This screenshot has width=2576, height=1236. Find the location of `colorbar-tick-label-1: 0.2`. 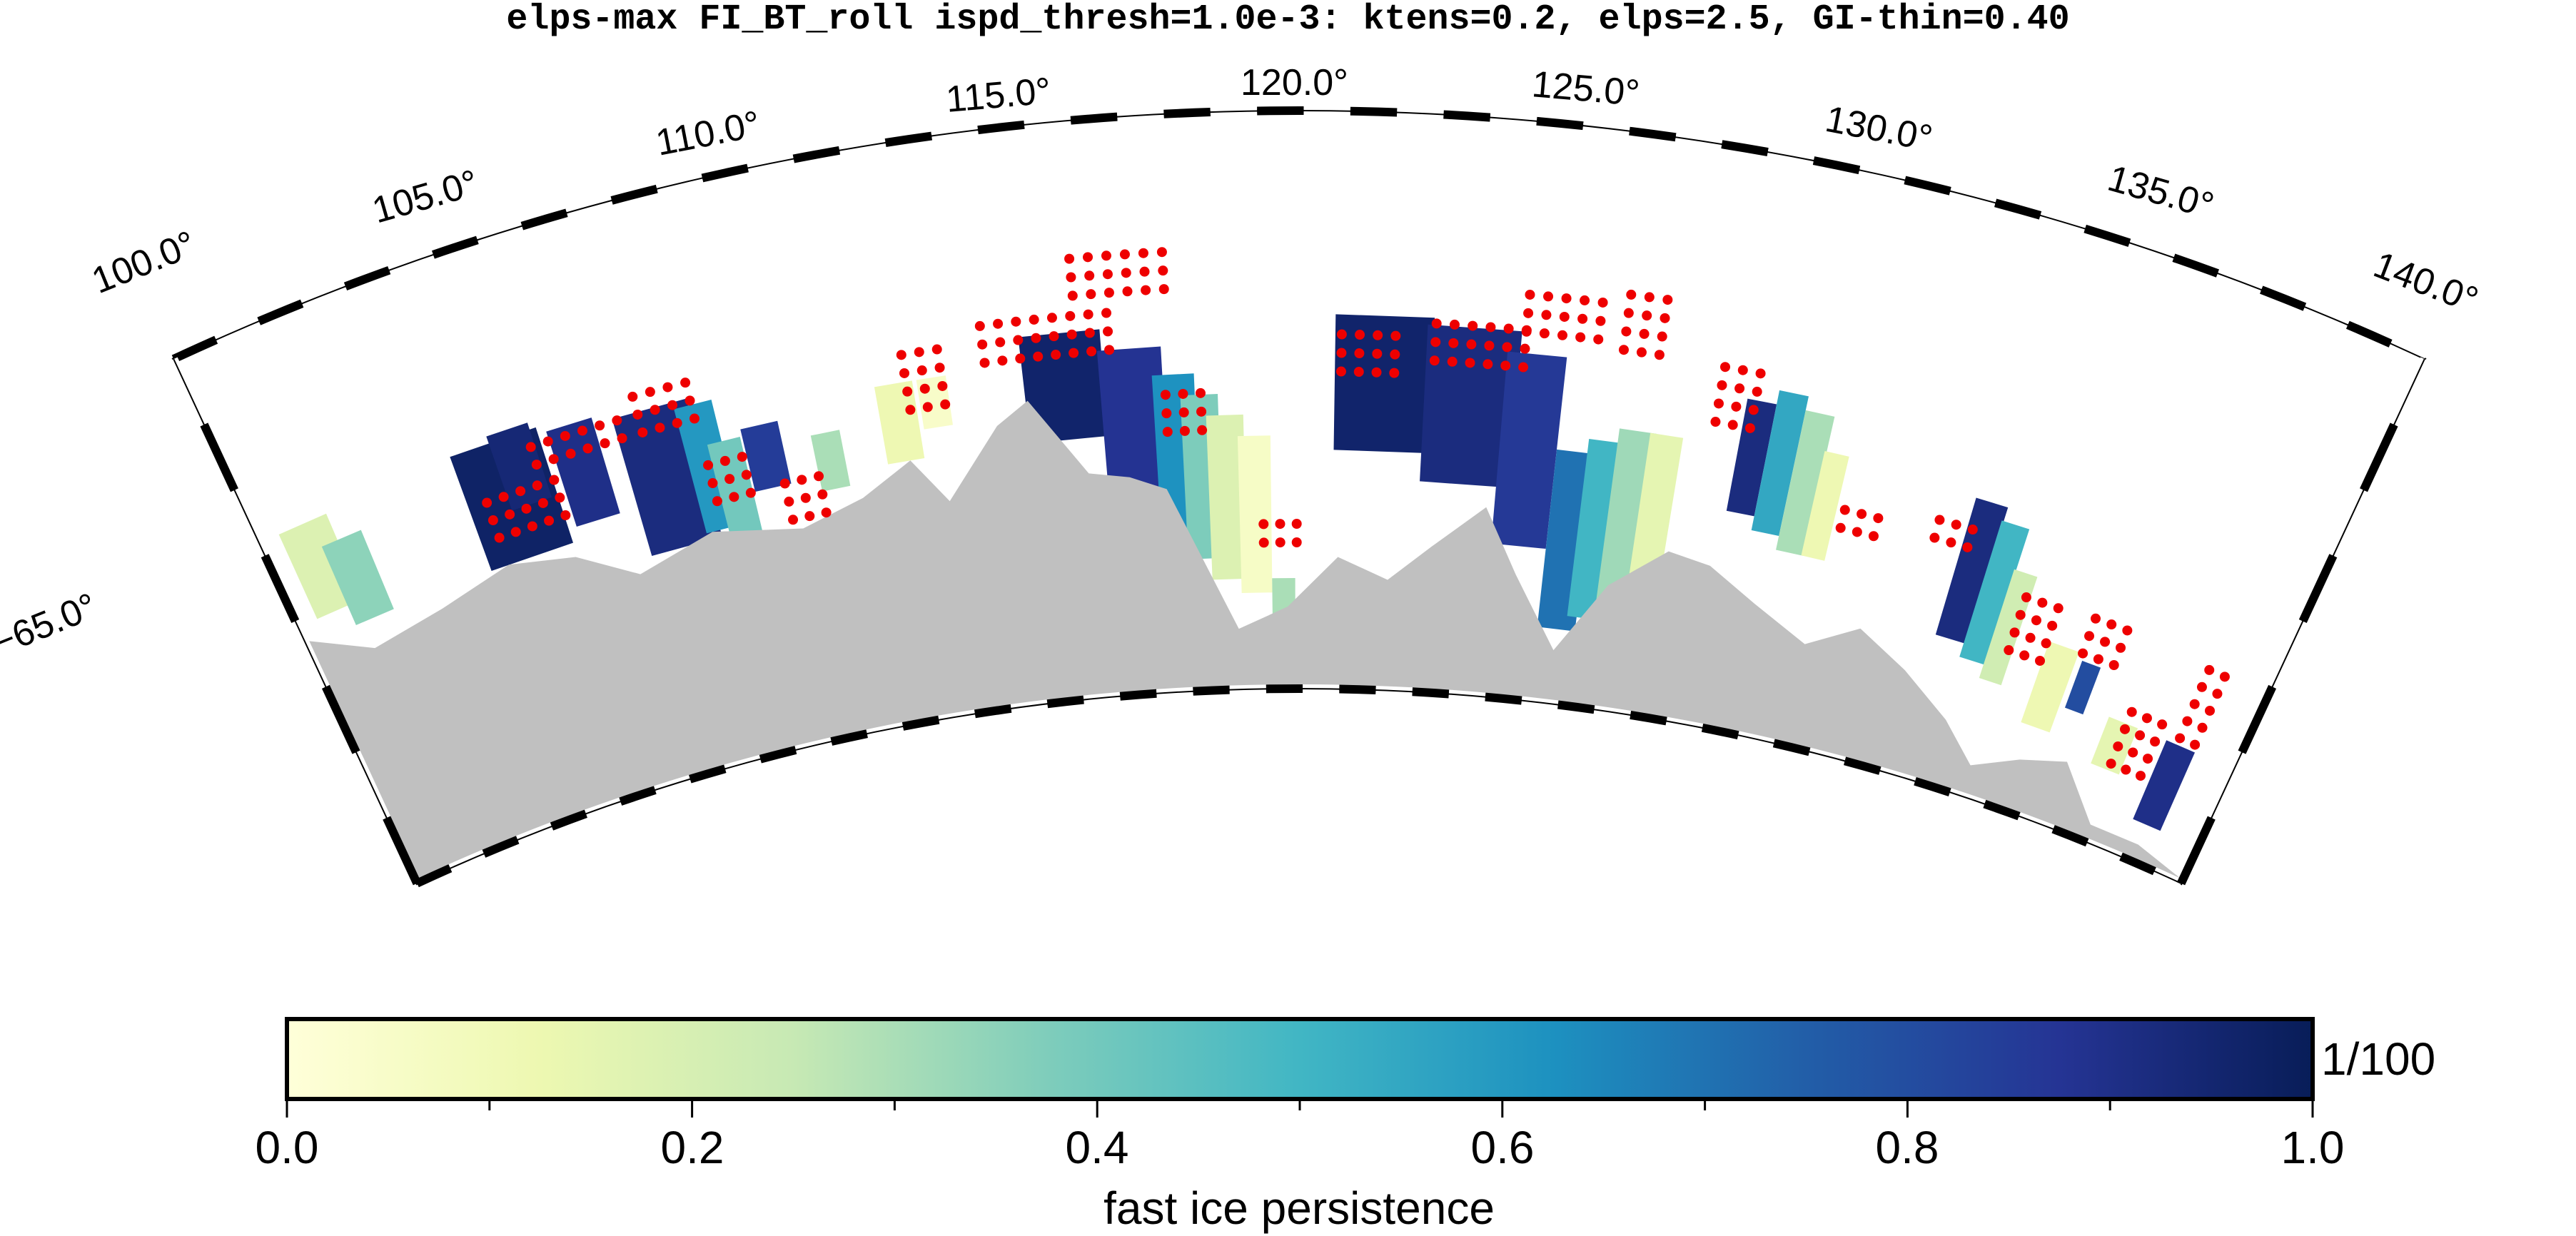

colorbar-tick-label-1: 0.2 is located at coordinates (692, 1147).